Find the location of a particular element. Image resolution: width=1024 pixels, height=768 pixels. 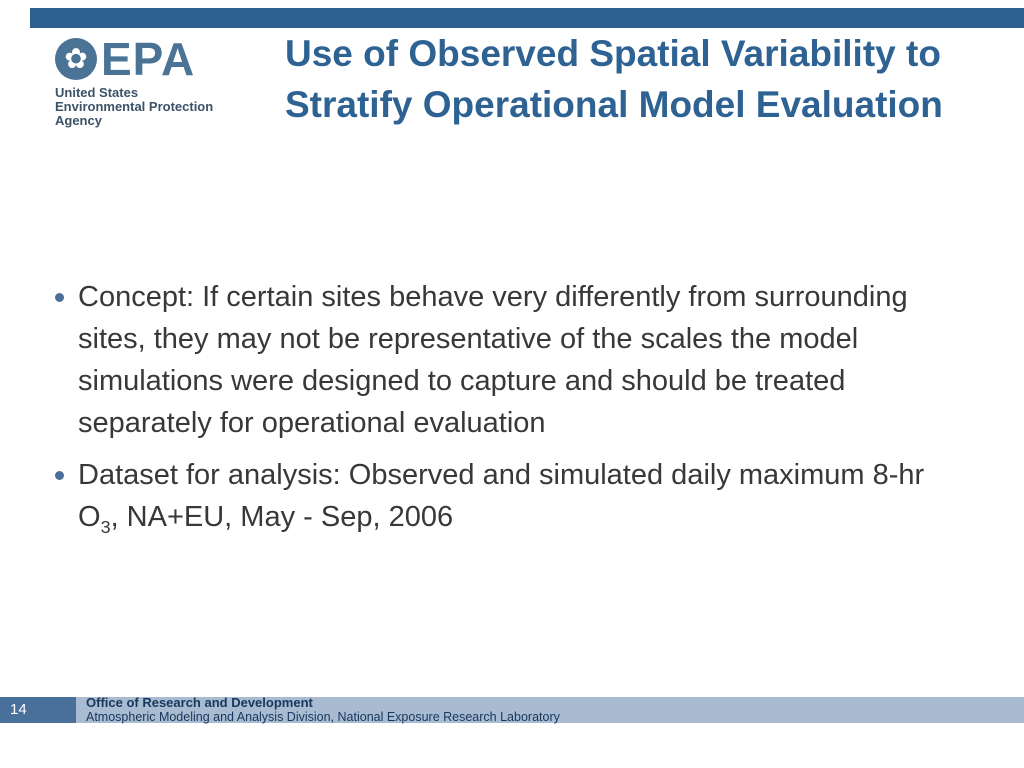

slide-number: 14 is located at coordinates (38, 710).